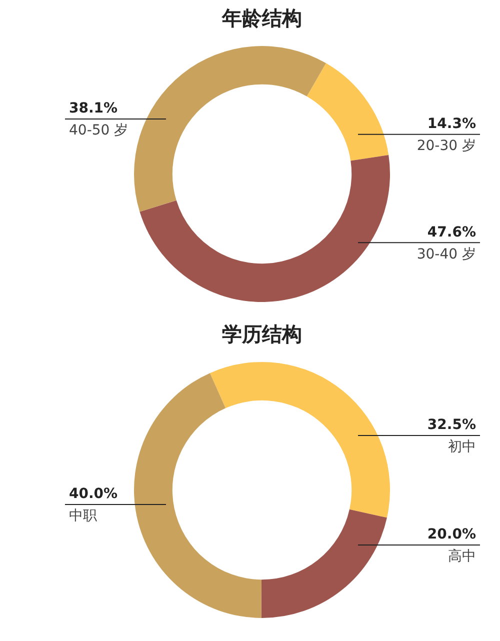 Image resolution: width=500 pixels, height=641 pixels. I want to click on data-label: 14.3%, so click(451, 124).